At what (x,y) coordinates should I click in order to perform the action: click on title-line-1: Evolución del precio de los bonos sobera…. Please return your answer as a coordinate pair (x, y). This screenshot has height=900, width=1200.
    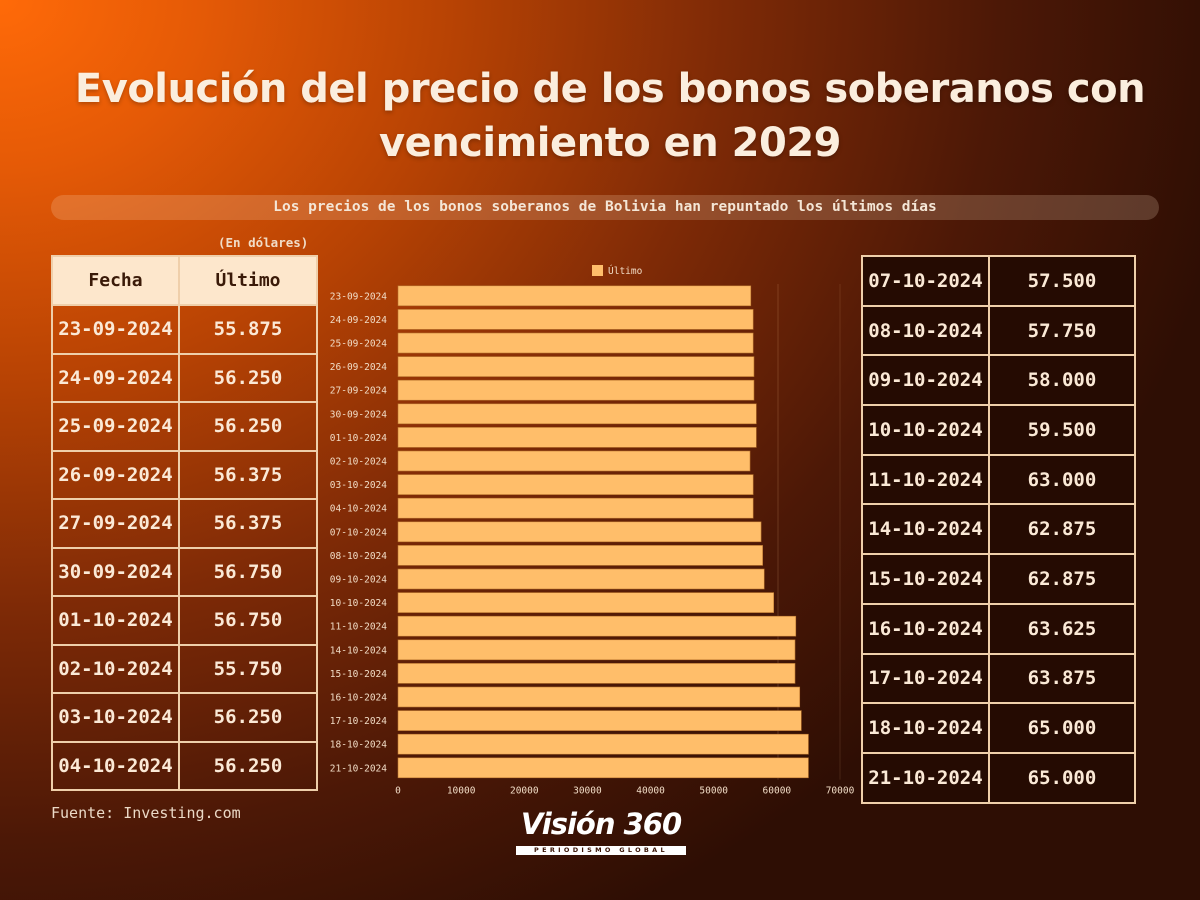
    Looking at the image, I should click on (610, 89).